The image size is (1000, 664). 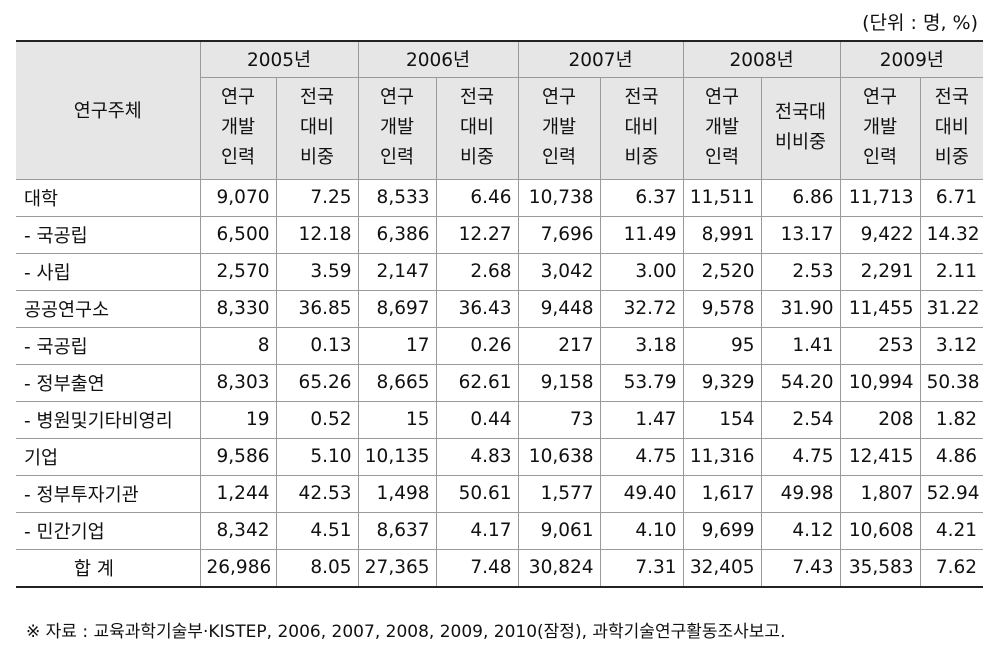 What do you see at coordinates (880, 530) in the screenshot?
I see `table-cell: 10,608` at bounding box center [880, 530].